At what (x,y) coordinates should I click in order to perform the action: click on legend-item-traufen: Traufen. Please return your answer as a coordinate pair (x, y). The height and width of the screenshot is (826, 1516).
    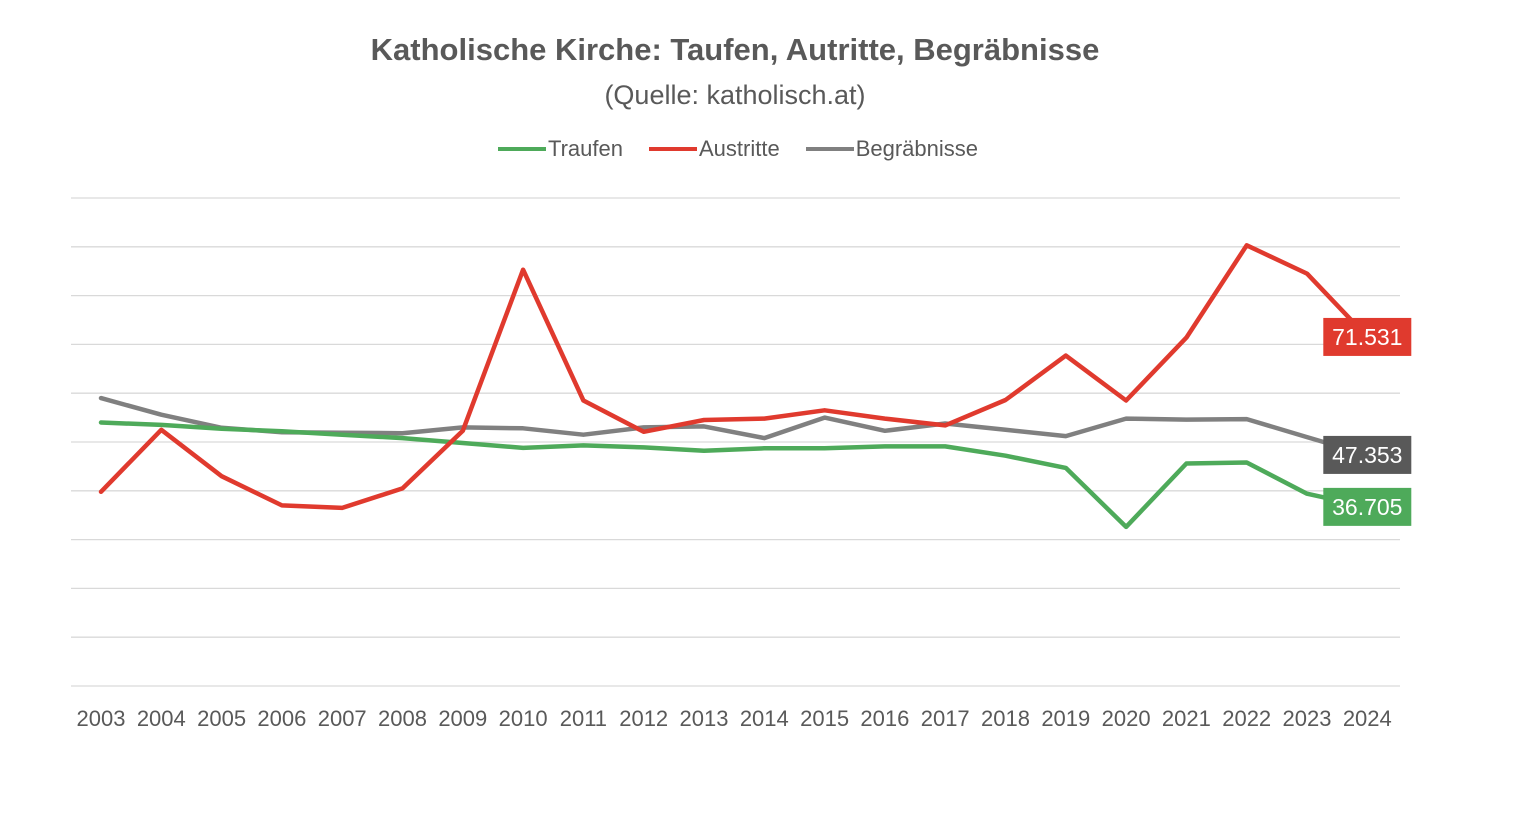
    Looking at the image, I should click on (560, 149).